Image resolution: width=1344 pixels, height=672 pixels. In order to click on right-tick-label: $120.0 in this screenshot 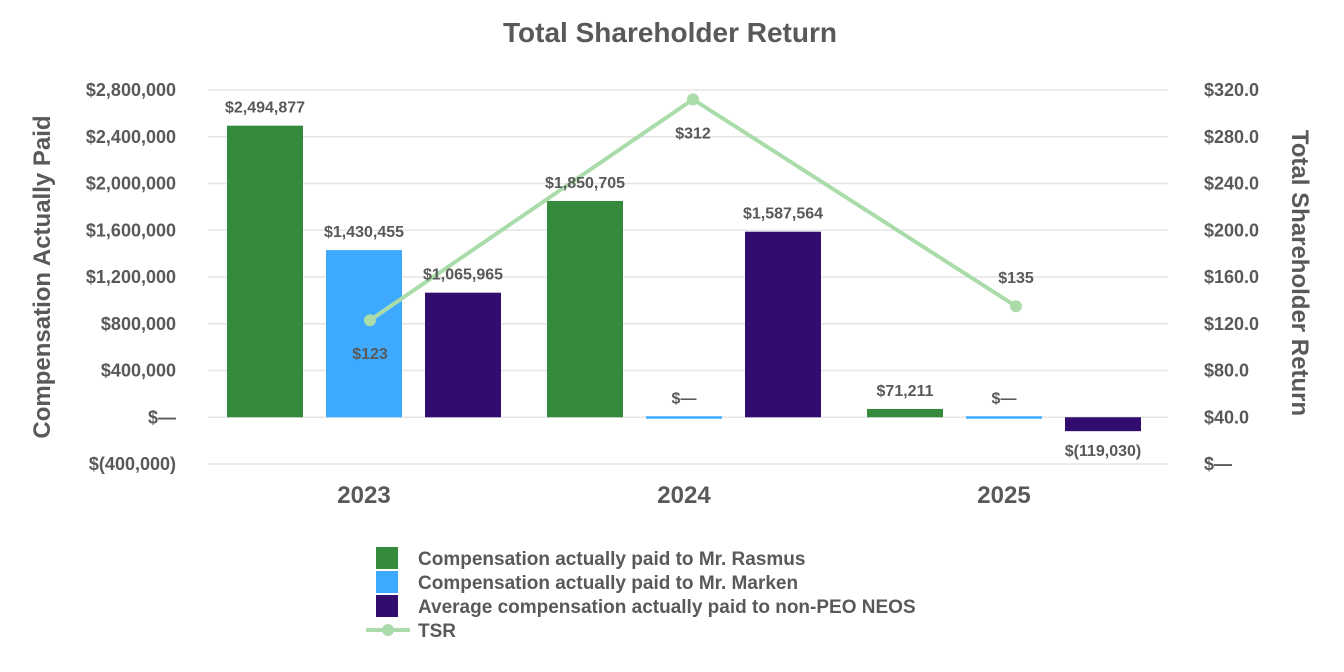, I will do `click(1231, 324)`.